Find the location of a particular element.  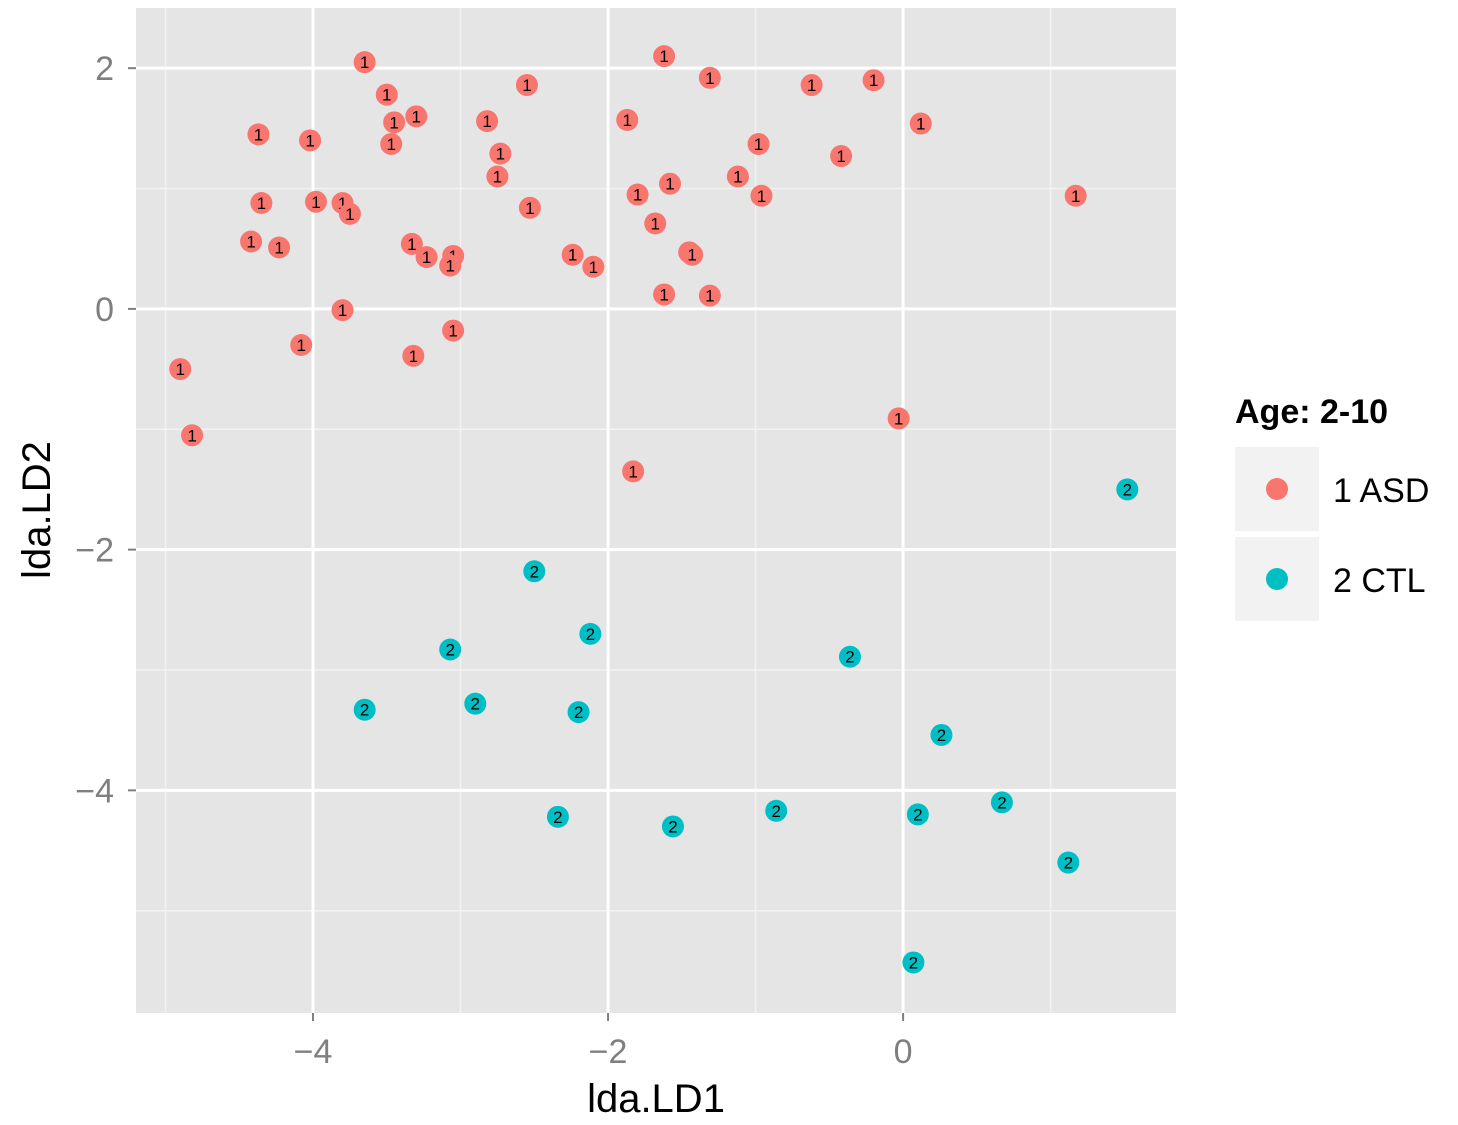

legend-item-ctl: 2 CTL is located at coordinates (1330, 579).